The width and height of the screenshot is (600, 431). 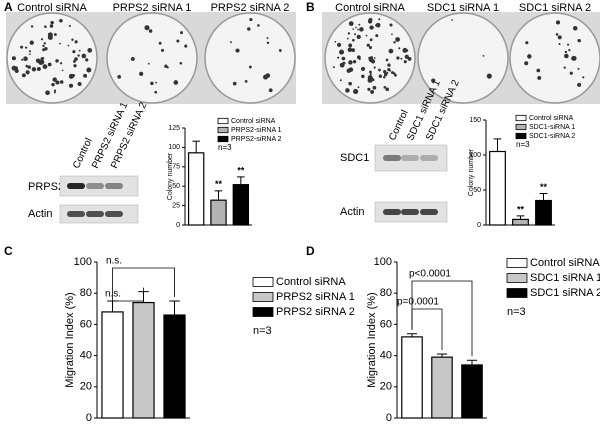 What do you see at coordinates (565, 293) in the screenshot?
I see `legend-label: SDC1 siRNA 2` at bounding box center [565, 293].